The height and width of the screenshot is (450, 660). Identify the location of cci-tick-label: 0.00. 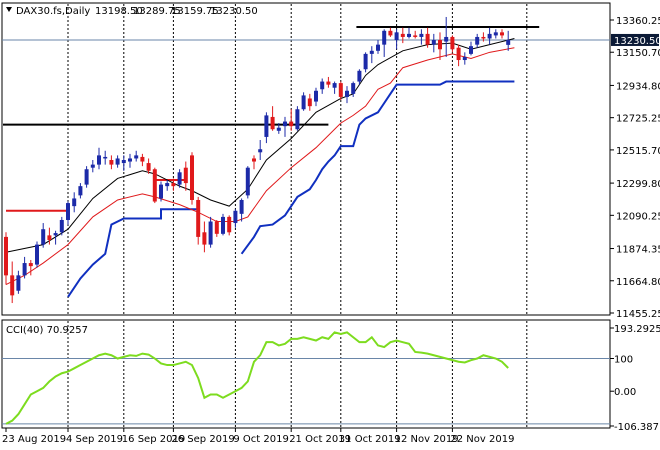
(625, 392).